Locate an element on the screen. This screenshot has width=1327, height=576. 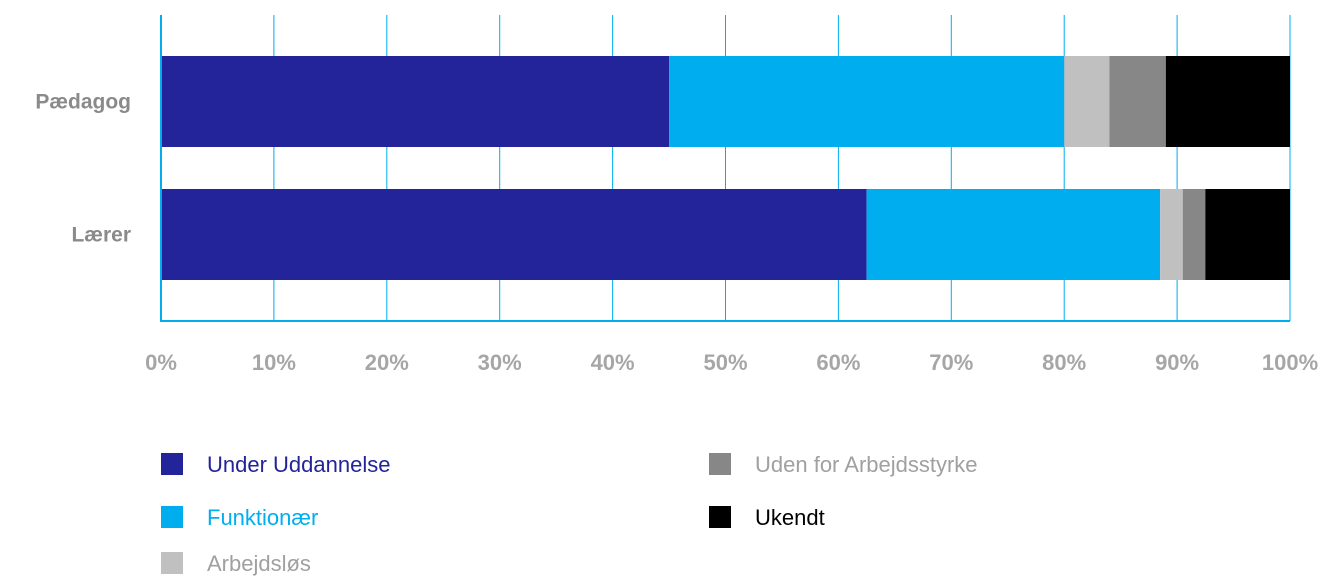
category-labels: Pædagog Lærer is located at coordinates (83, 169).